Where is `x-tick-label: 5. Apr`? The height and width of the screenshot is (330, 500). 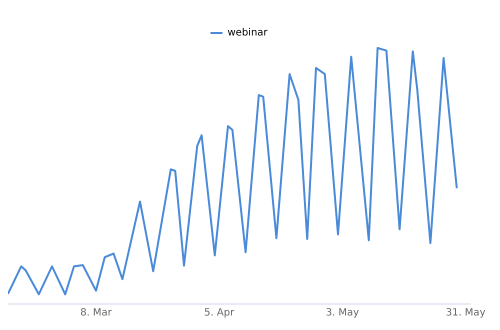 x-tick-label: 5. Apr is located at coordinates (220, 313).